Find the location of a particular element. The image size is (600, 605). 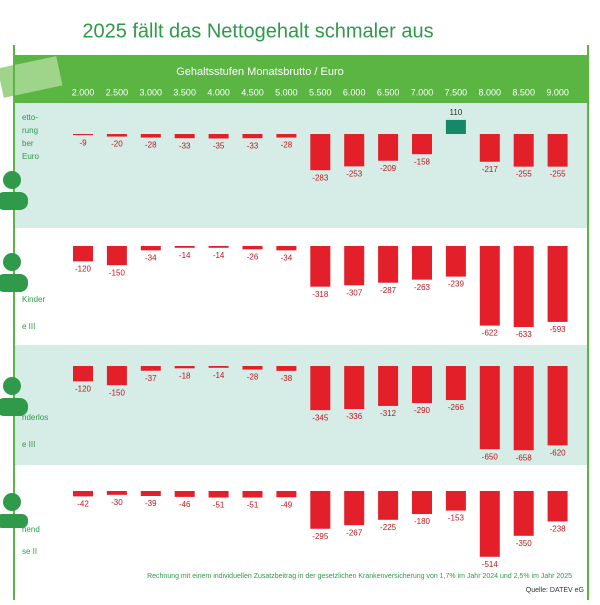

value-label: -39 is located at coordinates (151, 503).